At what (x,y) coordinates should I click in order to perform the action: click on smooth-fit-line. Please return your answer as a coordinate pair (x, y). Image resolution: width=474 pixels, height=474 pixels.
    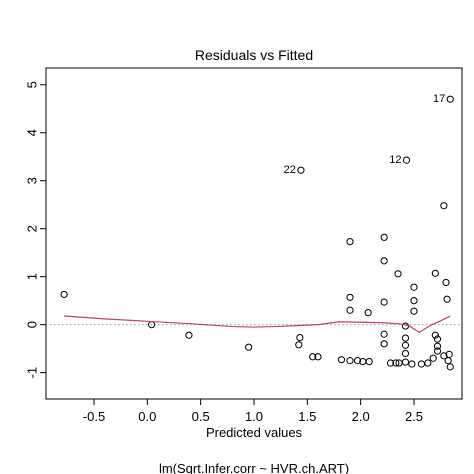
    Looking at the image, I should click on (257, 324).